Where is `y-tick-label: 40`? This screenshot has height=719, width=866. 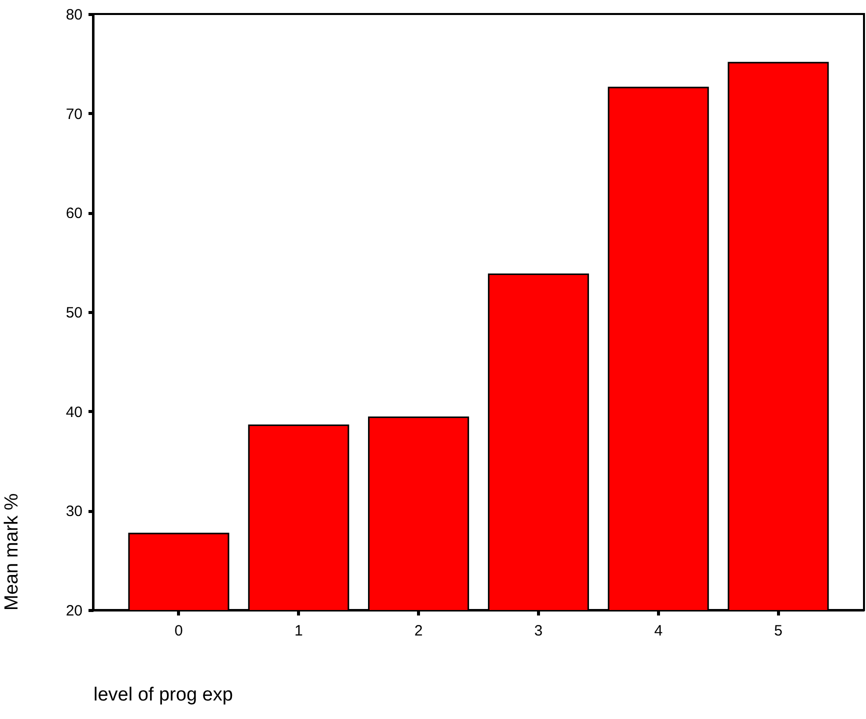
y-tick-label: 40 is located at coordinates (74, 412).